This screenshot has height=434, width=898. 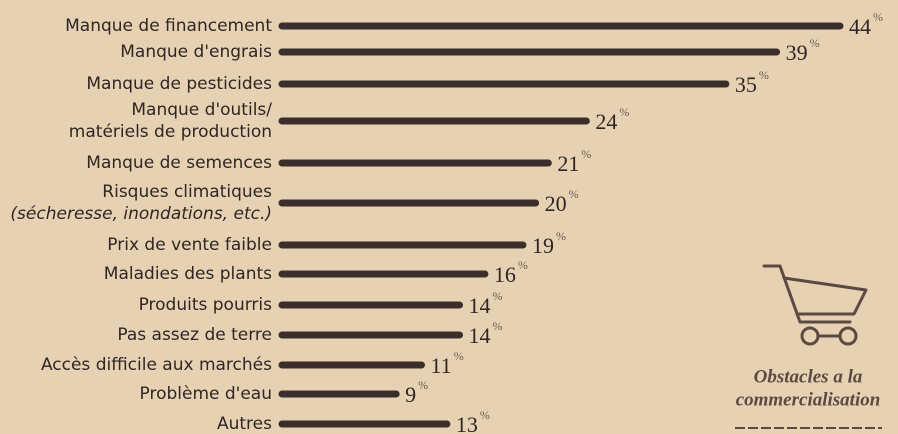 What do you see at coordinates (746, 84) in the screenshot?
I see `value-label: 35` at bounding box center [746, 84].